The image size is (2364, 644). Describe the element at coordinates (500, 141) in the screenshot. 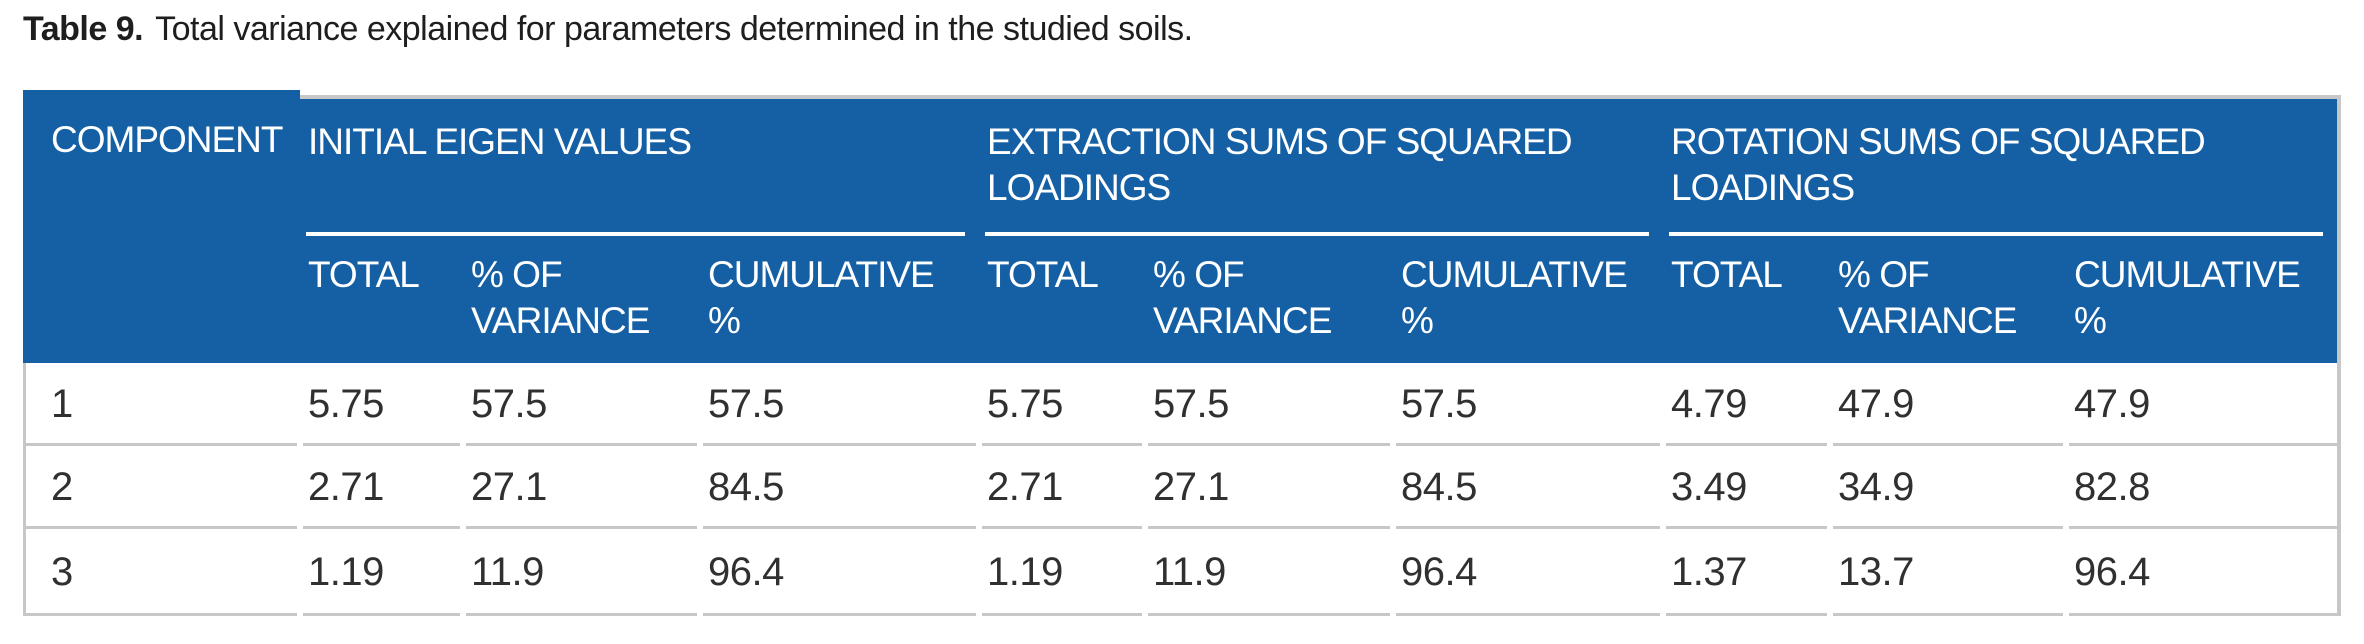

I see `group-header-line1: INITIAL EIGEN VALUES` at that location.